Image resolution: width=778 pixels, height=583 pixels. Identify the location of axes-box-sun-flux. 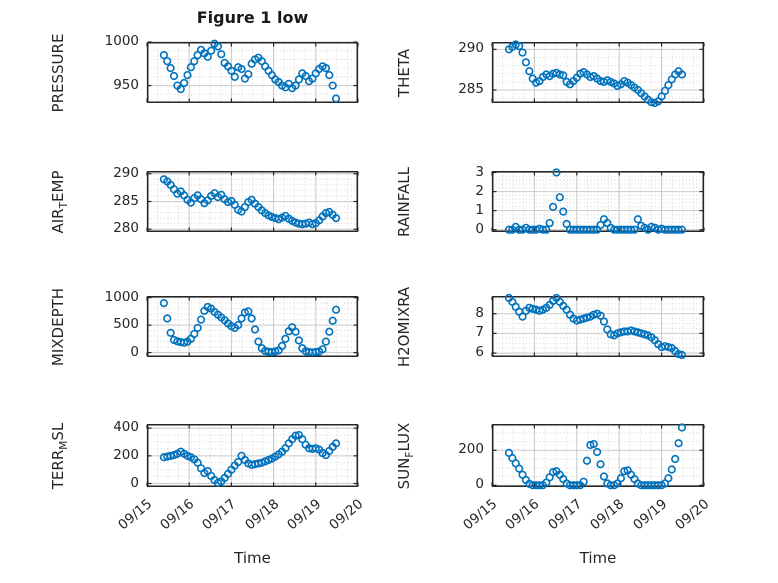
(598, 455).